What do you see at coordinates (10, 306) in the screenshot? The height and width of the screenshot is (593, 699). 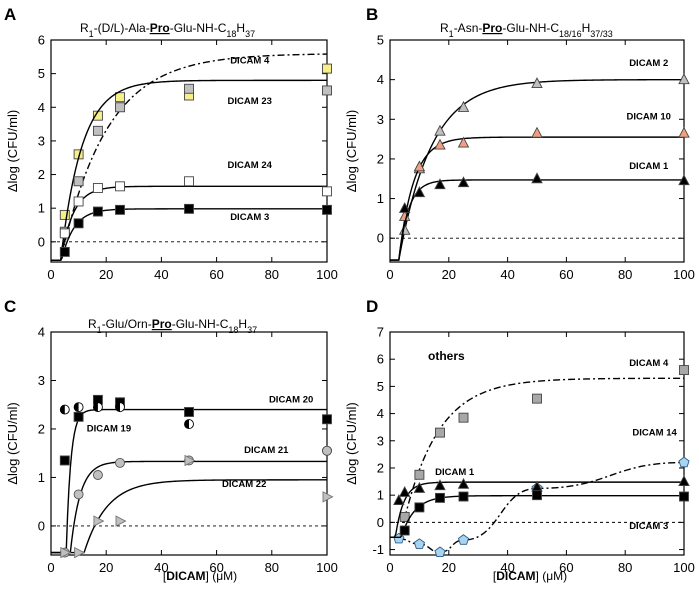 I see `panel-letter: C` at bounding box center [10, 306].